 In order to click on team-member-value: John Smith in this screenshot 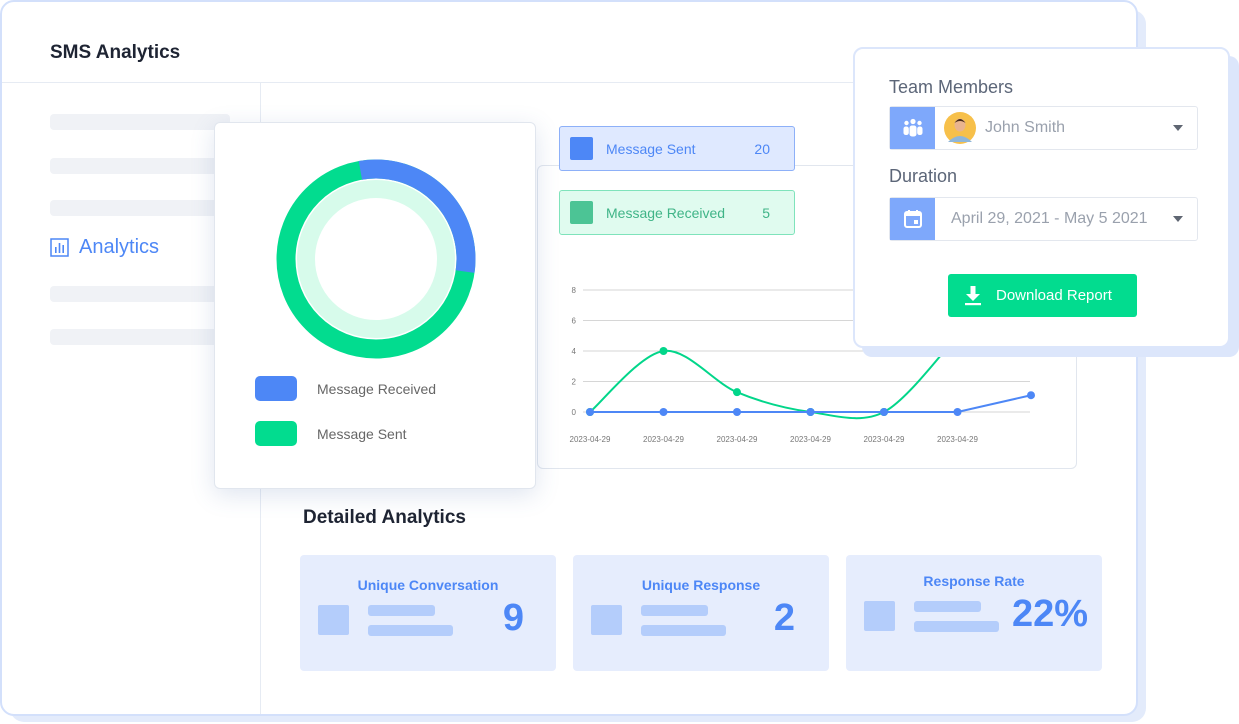, I will do `click(1025, 127)`.